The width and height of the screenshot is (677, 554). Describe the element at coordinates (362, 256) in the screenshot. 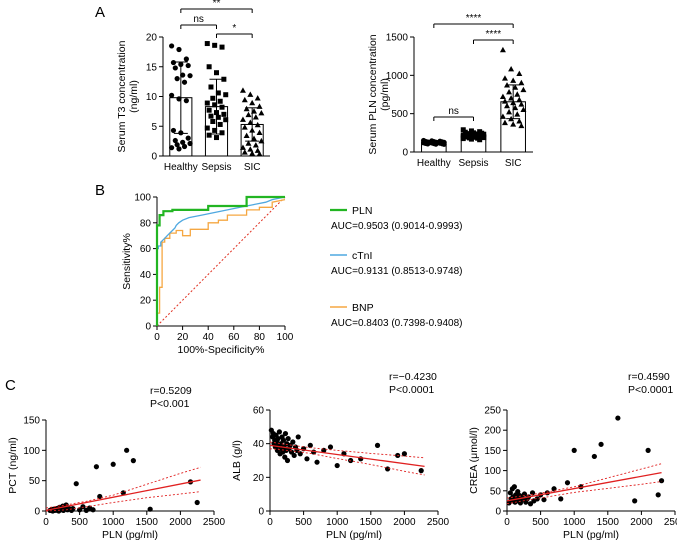

I see `legend-label: cTnI` at that location.